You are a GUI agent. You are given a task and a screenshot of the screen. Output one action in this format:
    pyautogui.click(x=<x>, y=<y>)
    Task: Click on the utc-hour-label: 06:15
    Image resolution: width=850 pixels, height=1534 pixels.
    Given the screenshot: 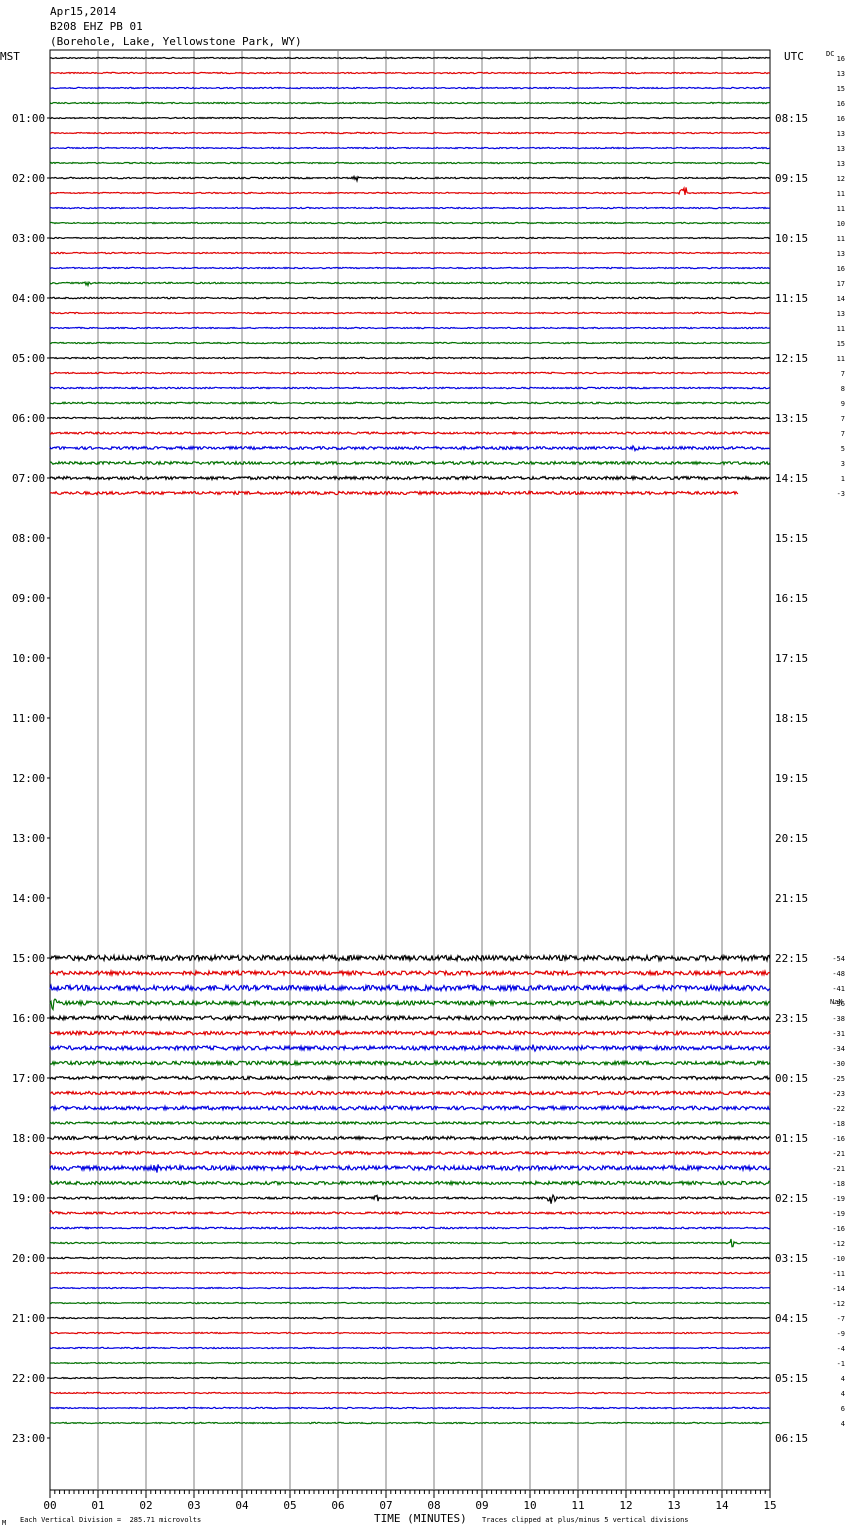 What is the action you would take?
    pyautogui.click(x=791, y=1438)
    